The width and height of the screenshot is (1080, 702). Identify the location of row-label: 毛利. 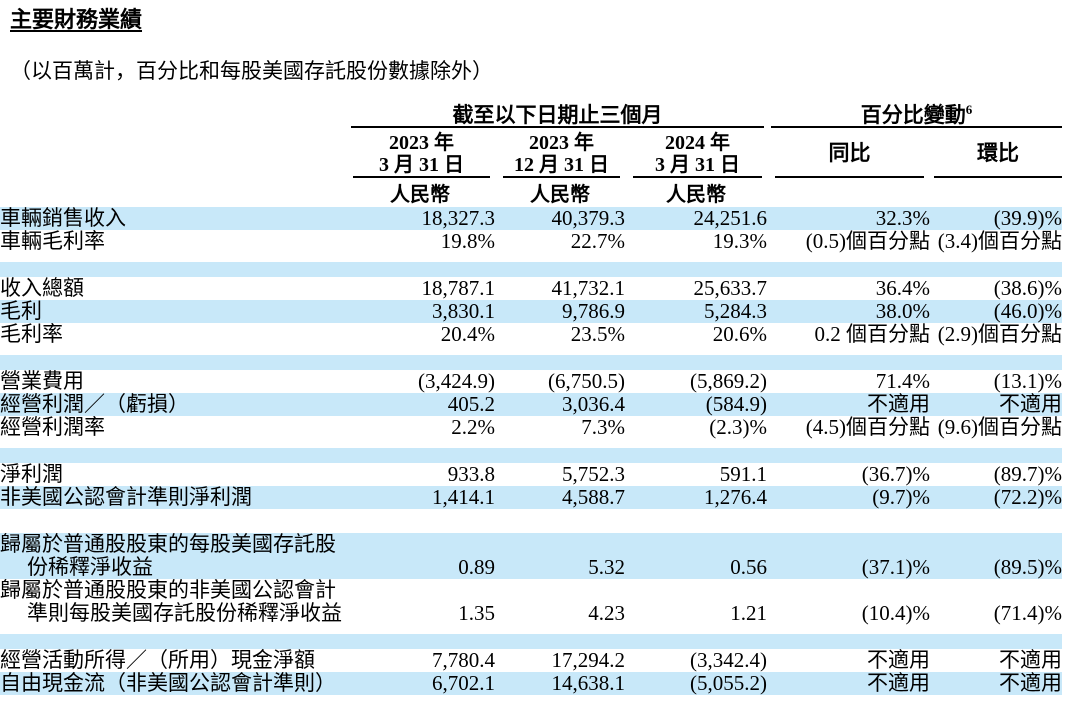
(172, 311).